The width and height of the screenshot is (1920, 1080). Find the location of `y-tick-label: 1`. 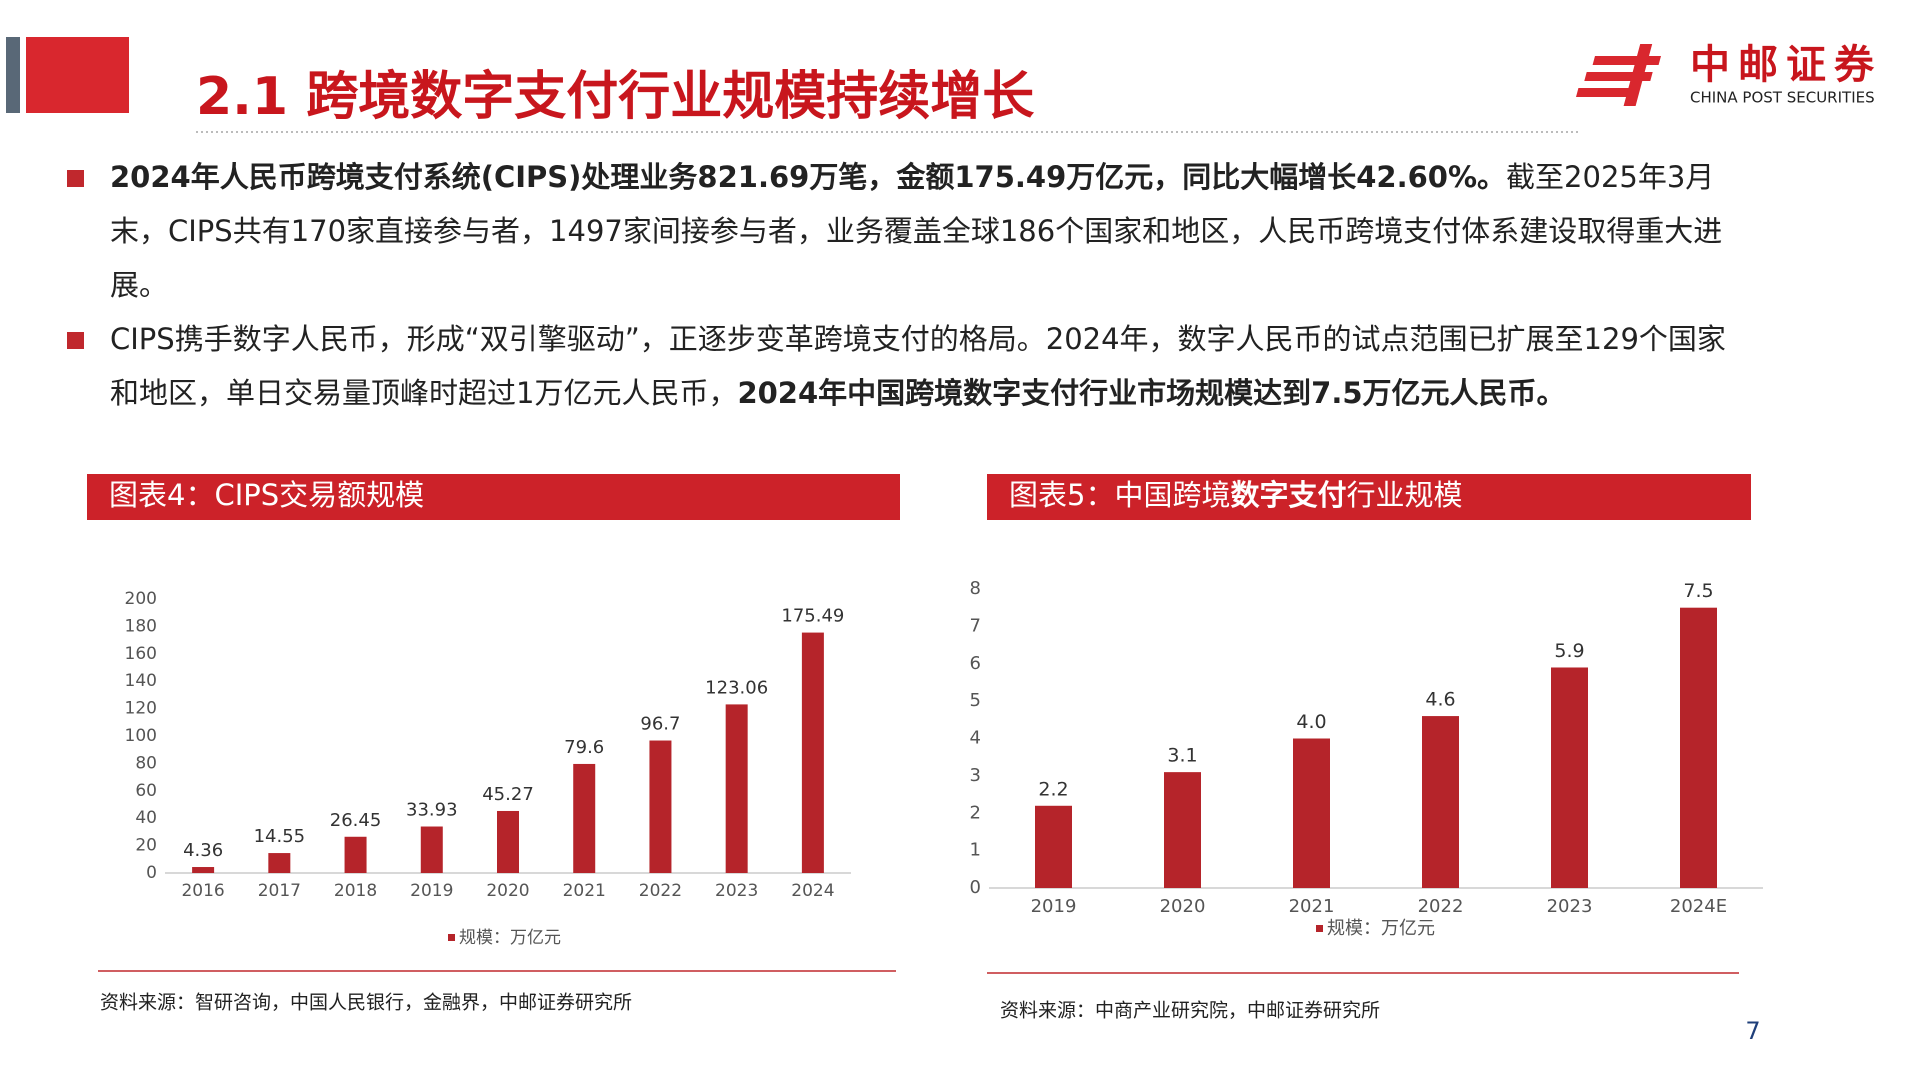

y-tick-label: 1 is located at coordinates (975, 850).